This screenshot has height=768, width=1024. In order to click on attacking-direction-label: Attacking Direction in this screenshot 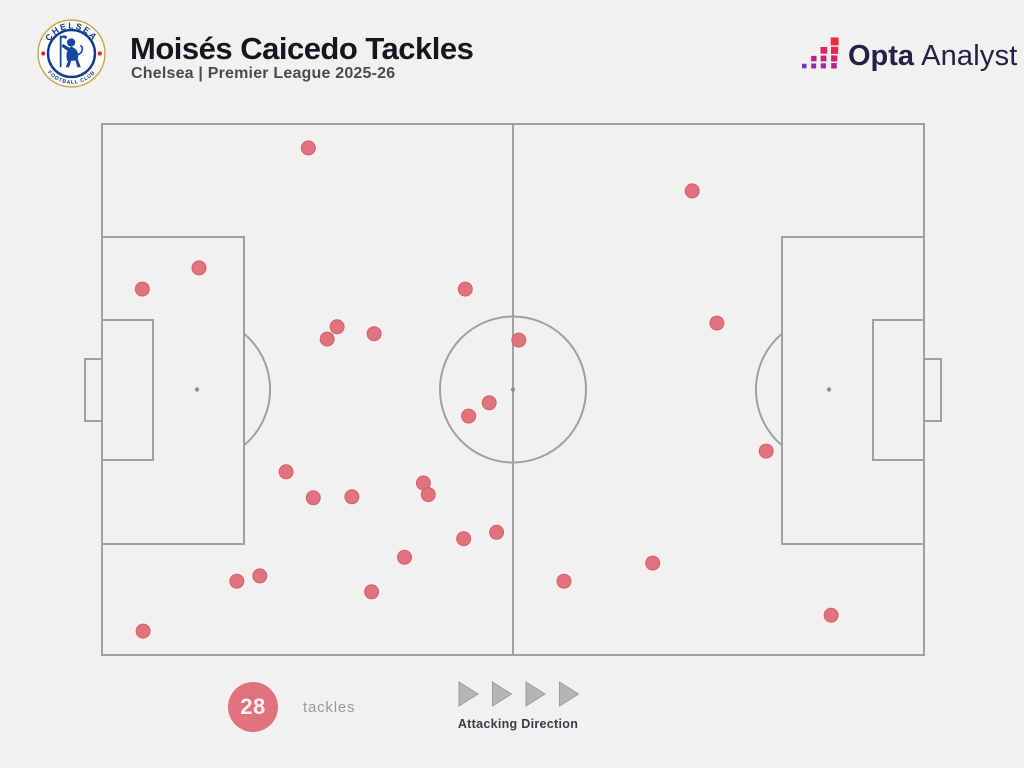, I will do `click(518, 724)`.